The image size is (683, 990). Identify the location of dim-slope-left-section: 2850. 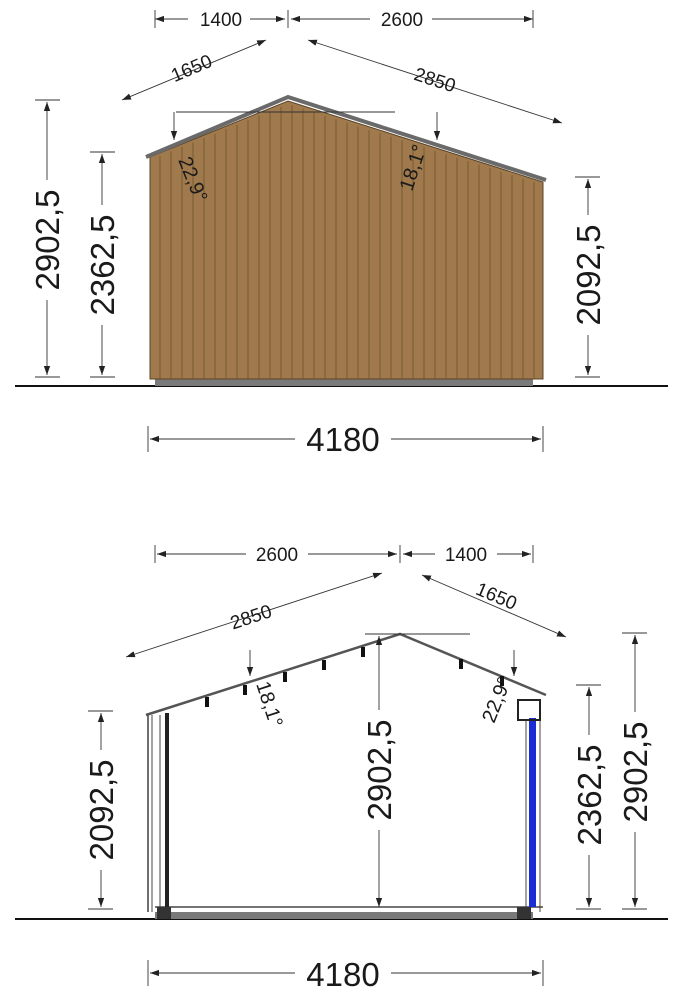
(251, 617).